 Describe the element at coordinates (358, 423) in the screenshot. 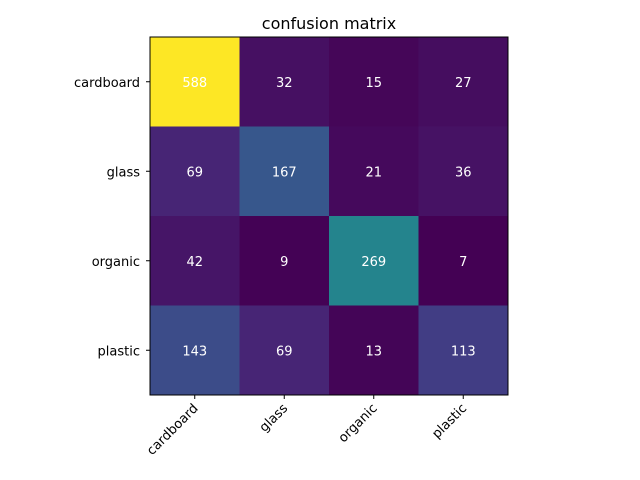

I see `x-tick-label-organic: organic` at that location.